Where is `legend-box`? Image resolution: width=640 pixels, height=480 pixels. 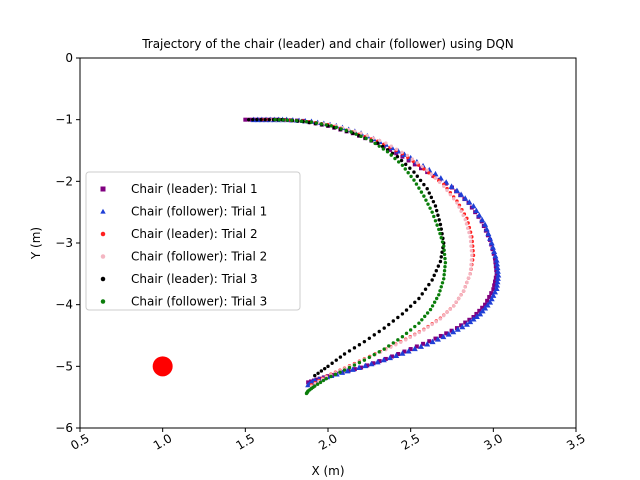
legend-box is located at coordinates (193, 241).